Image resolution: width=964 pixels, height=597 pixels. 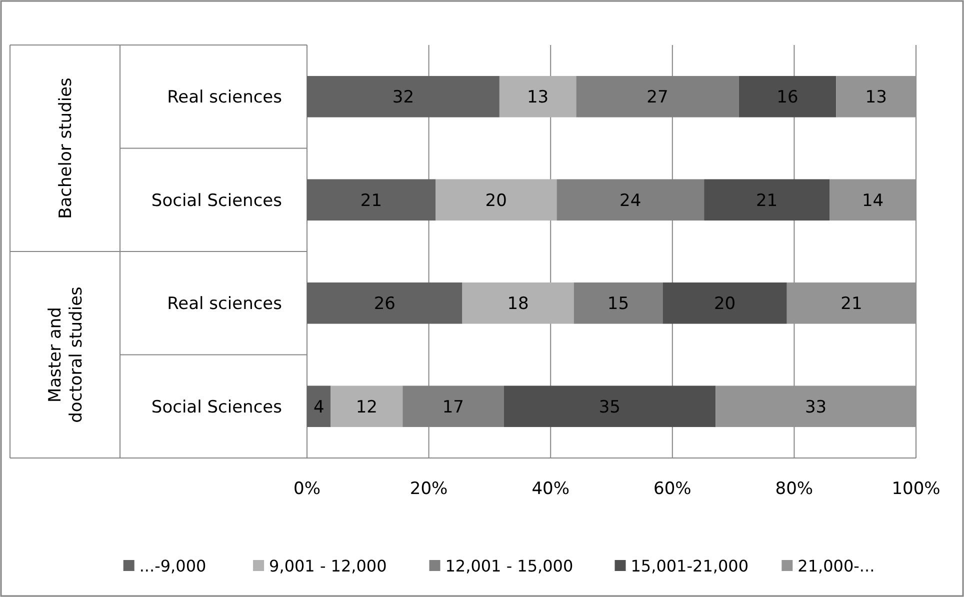 I want to click on data-label: 26, so click(x=385, y=304).